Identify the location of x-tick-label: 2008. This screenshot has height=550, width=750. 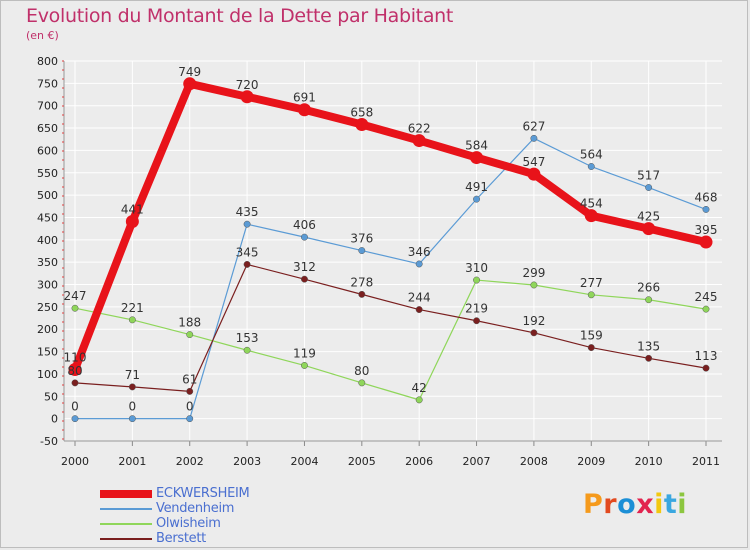
(534, 461).